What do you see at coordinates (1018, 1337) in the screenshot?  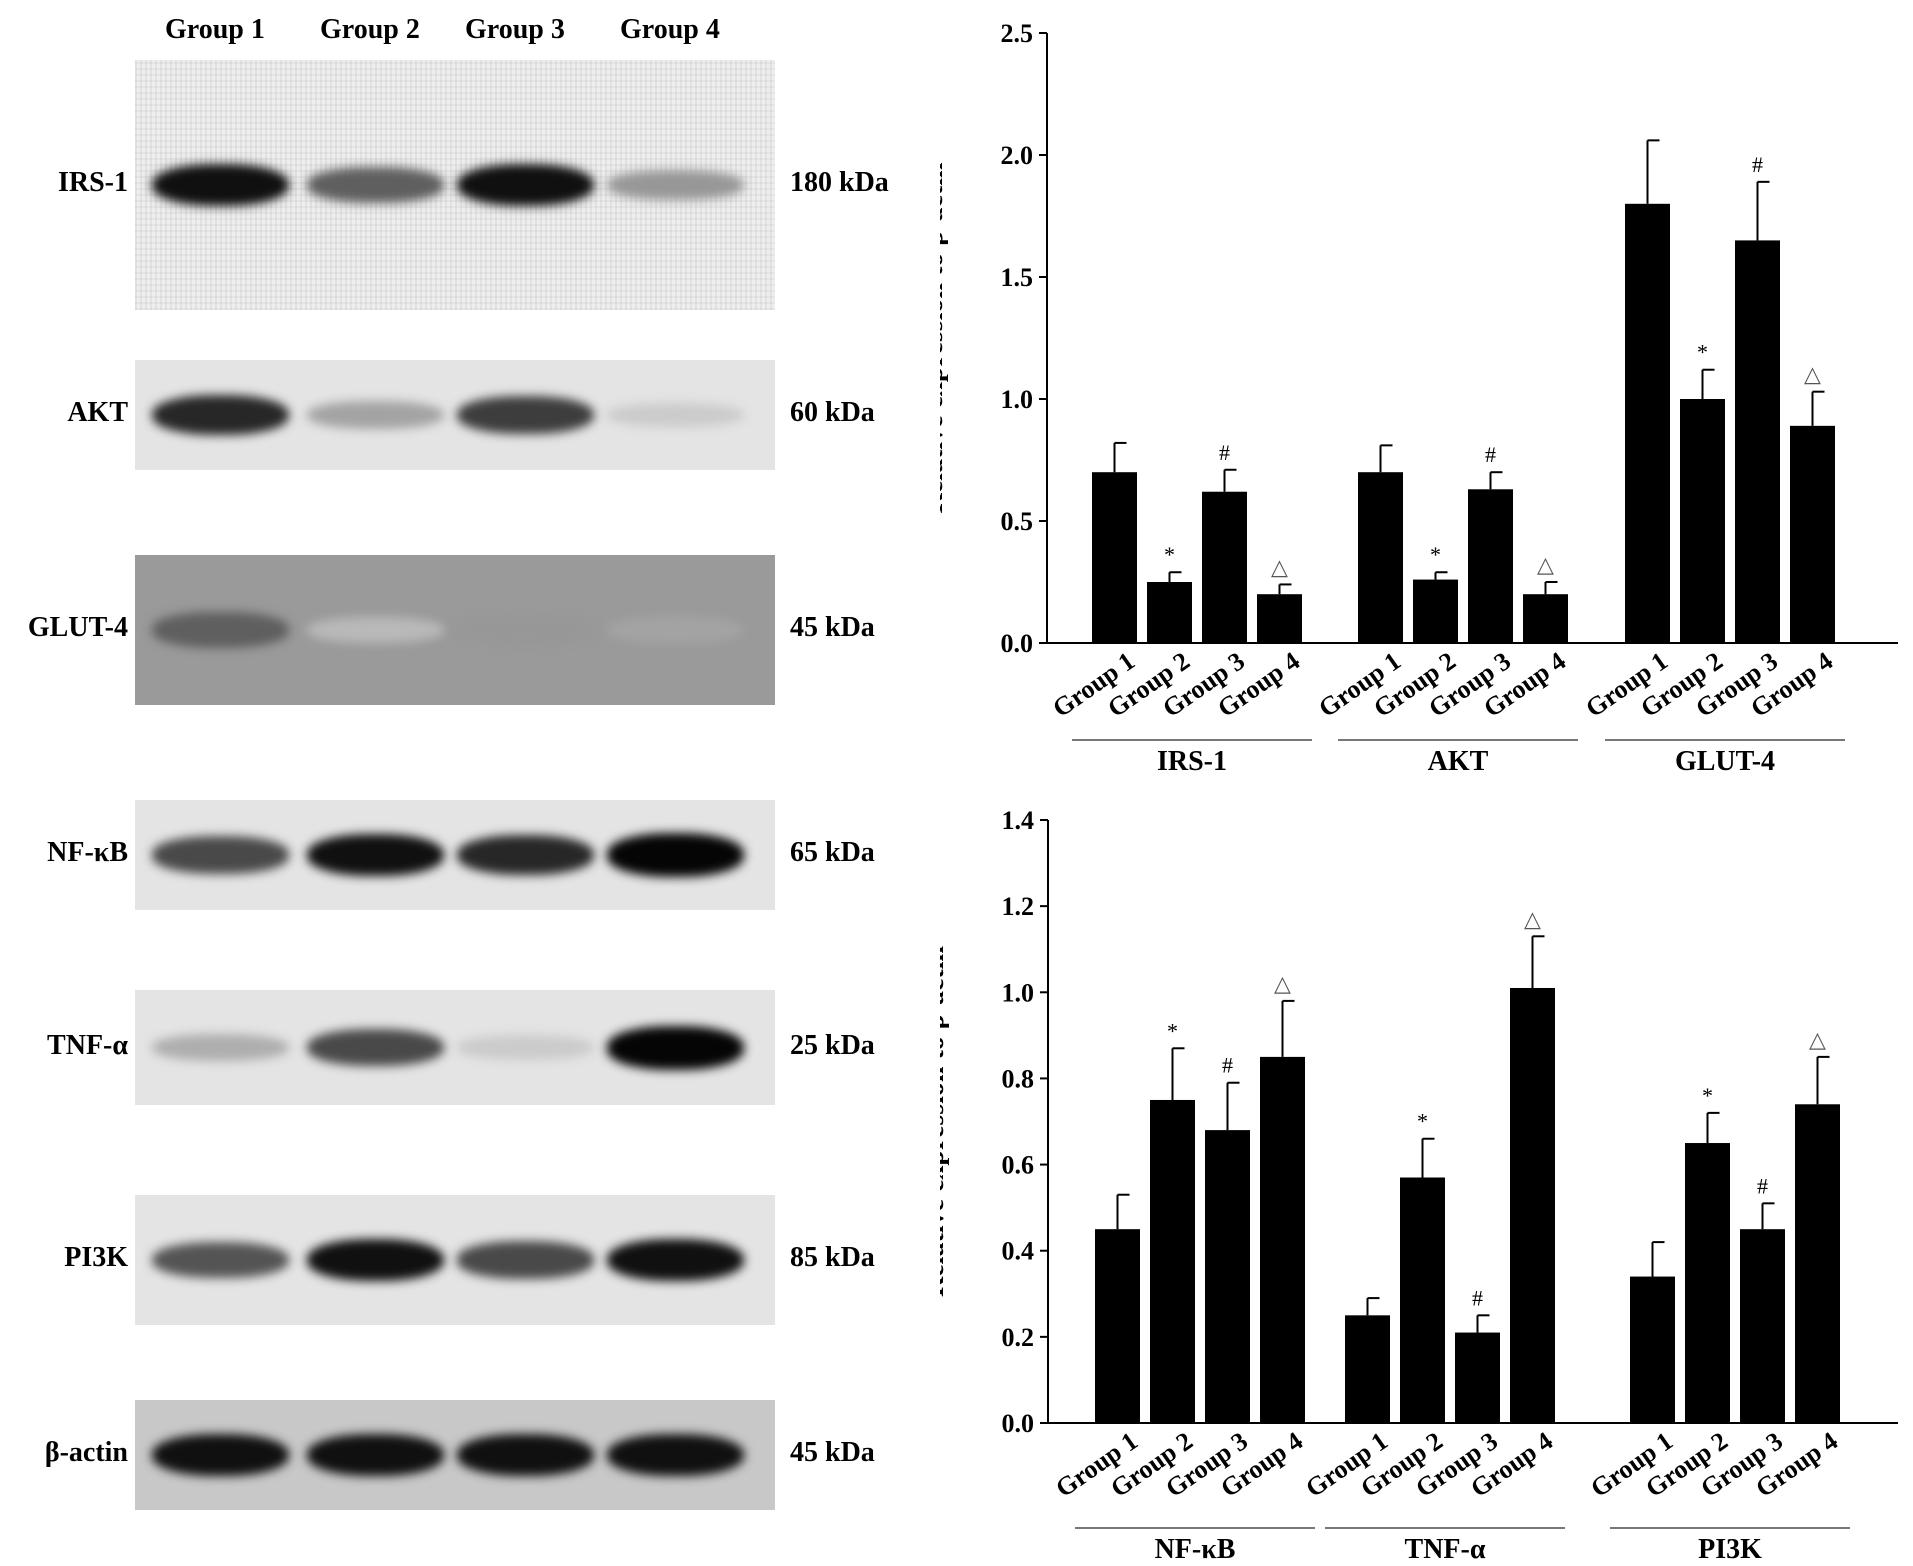 I see `y-tick-label: 0.2` at bounding box center [1018, 1337].